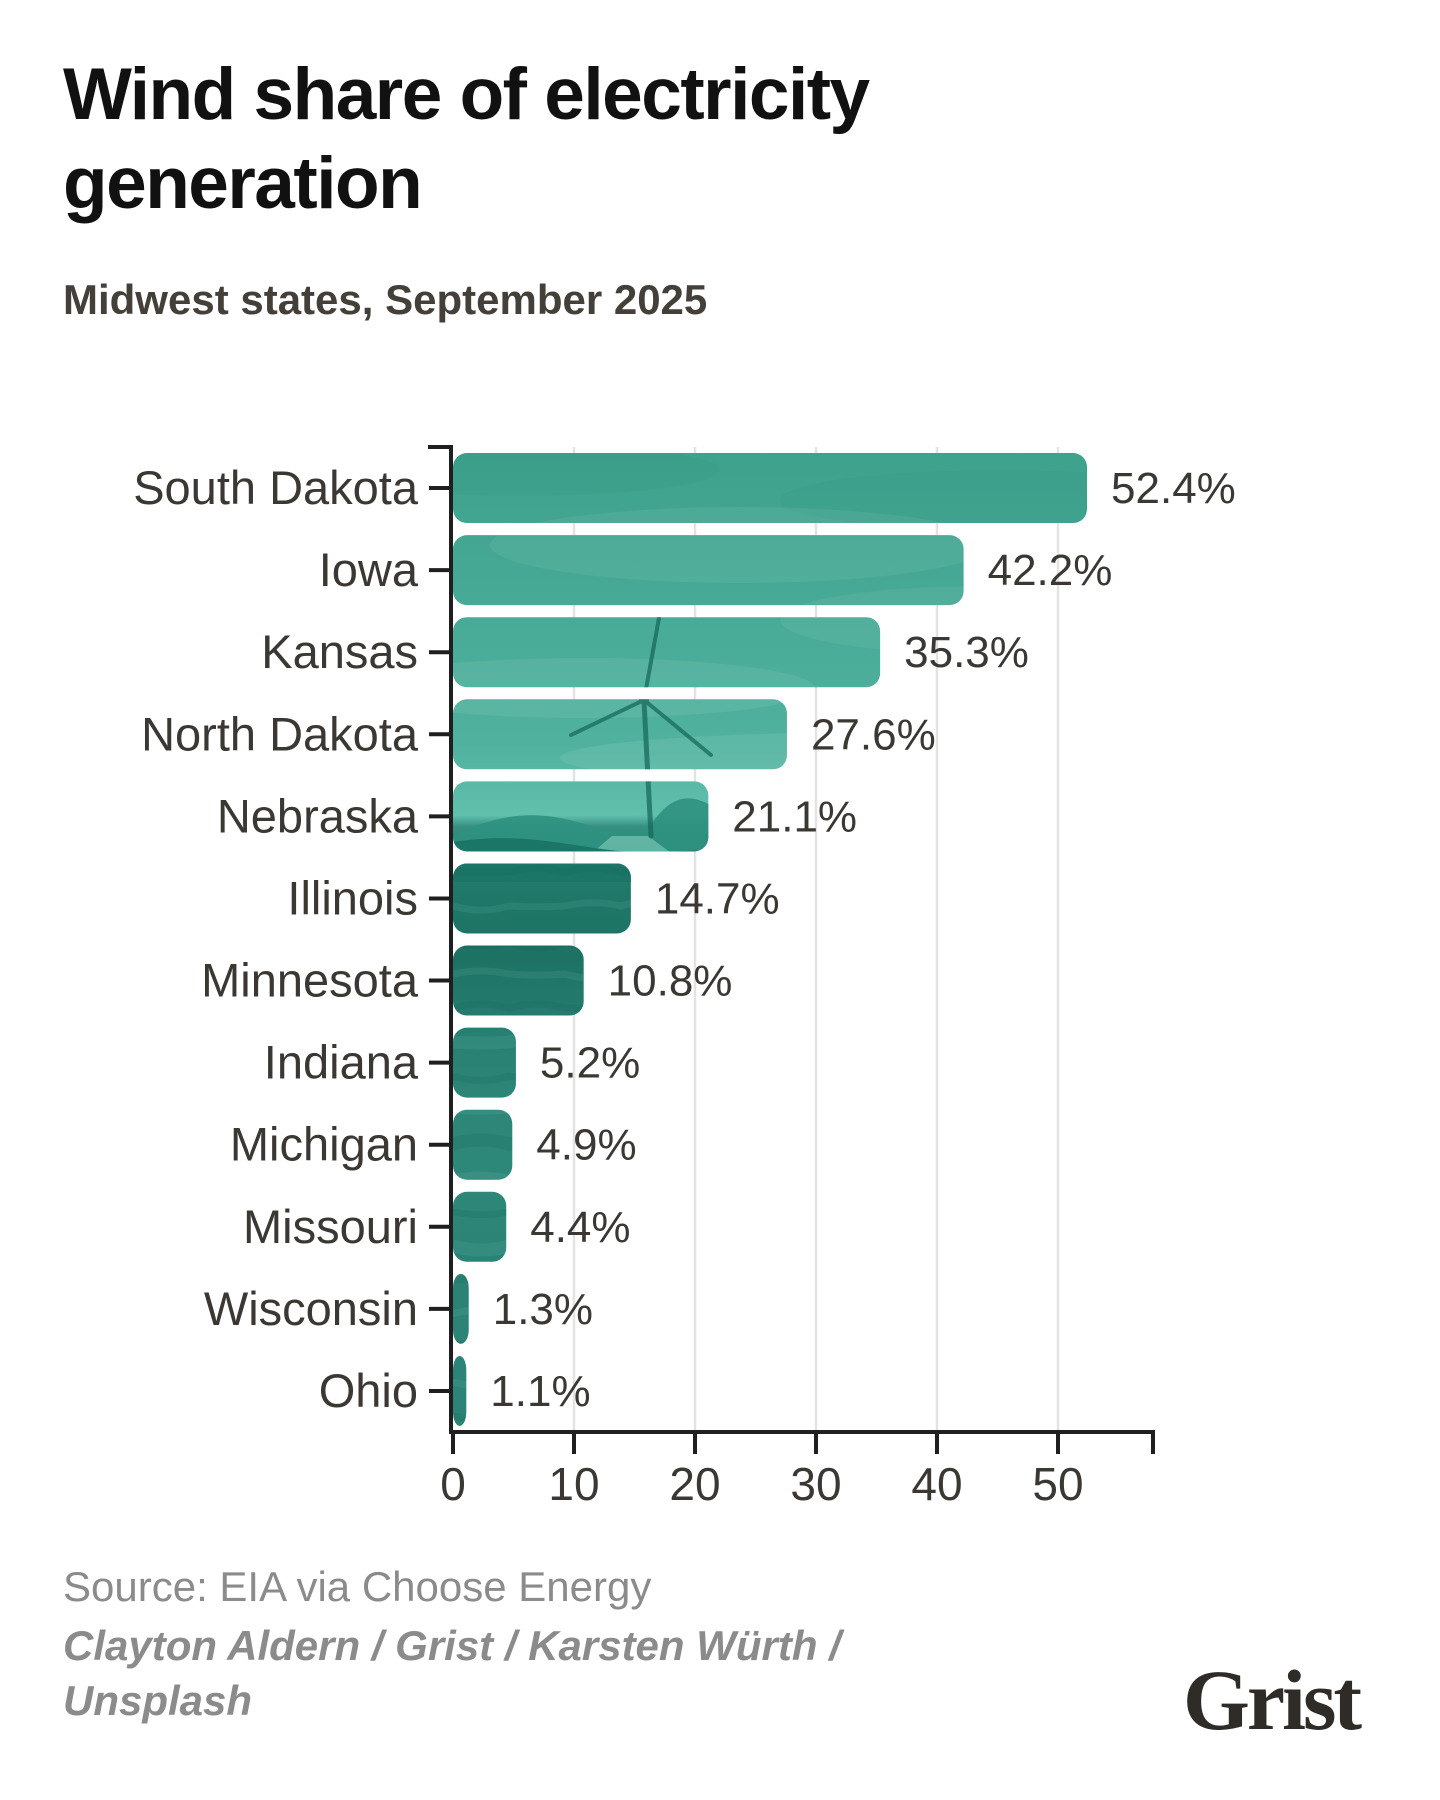 The width and height of the screenshot is (1440, 1800). I want to click on category-label-michigan: Michigan, so click(324, 1144).